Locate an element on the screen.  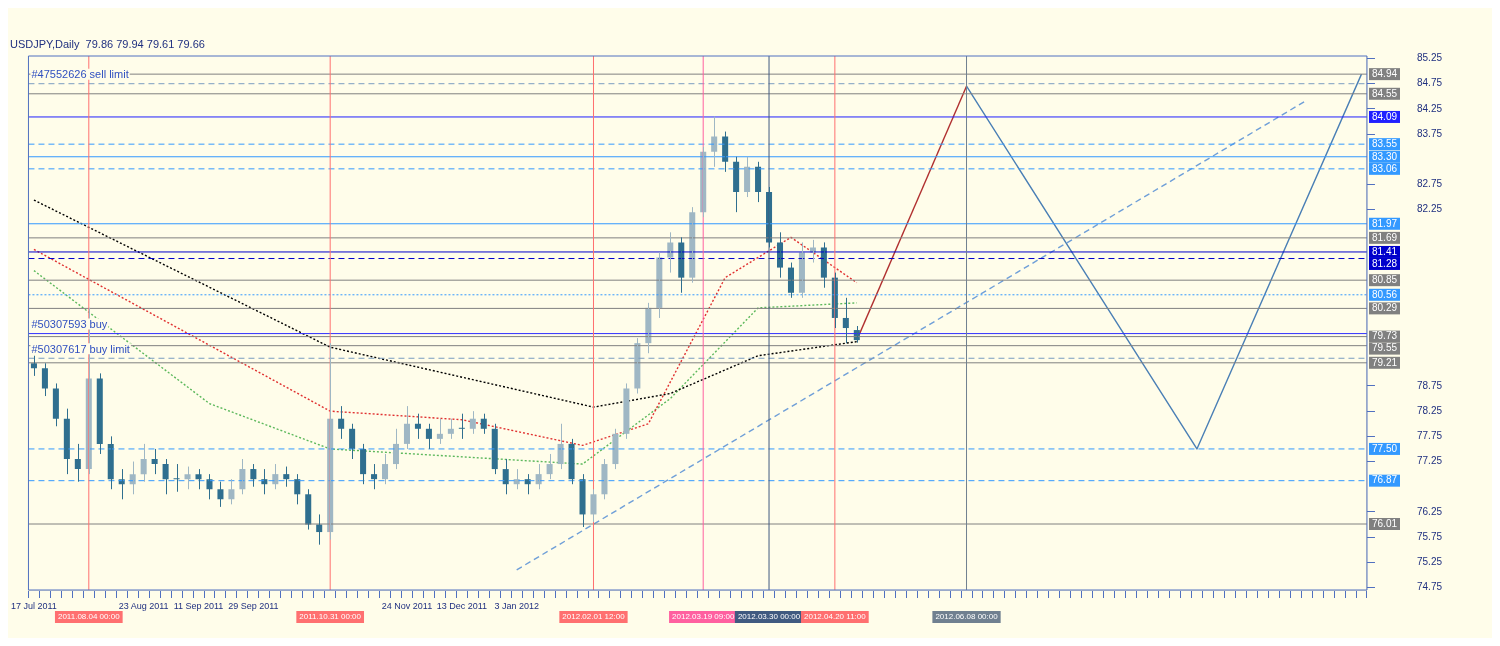
ref-line-label: 77.50 is located at coordinates (1384, 448).